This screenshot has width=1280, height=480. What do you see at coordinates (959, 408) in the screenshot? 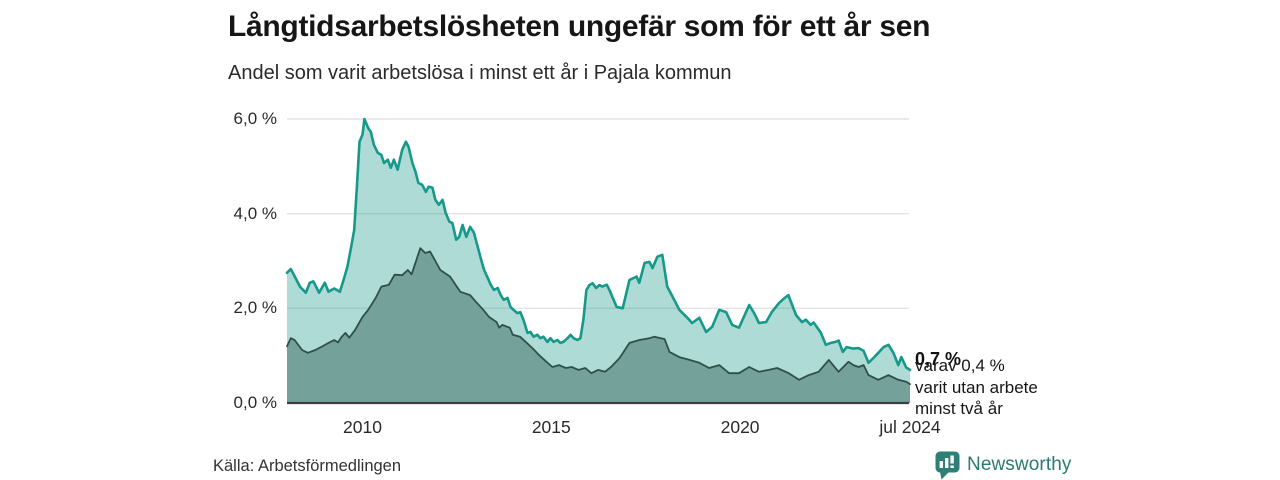
I see `breakdown-line-3: minst två år` at bounding box center [959, 408].